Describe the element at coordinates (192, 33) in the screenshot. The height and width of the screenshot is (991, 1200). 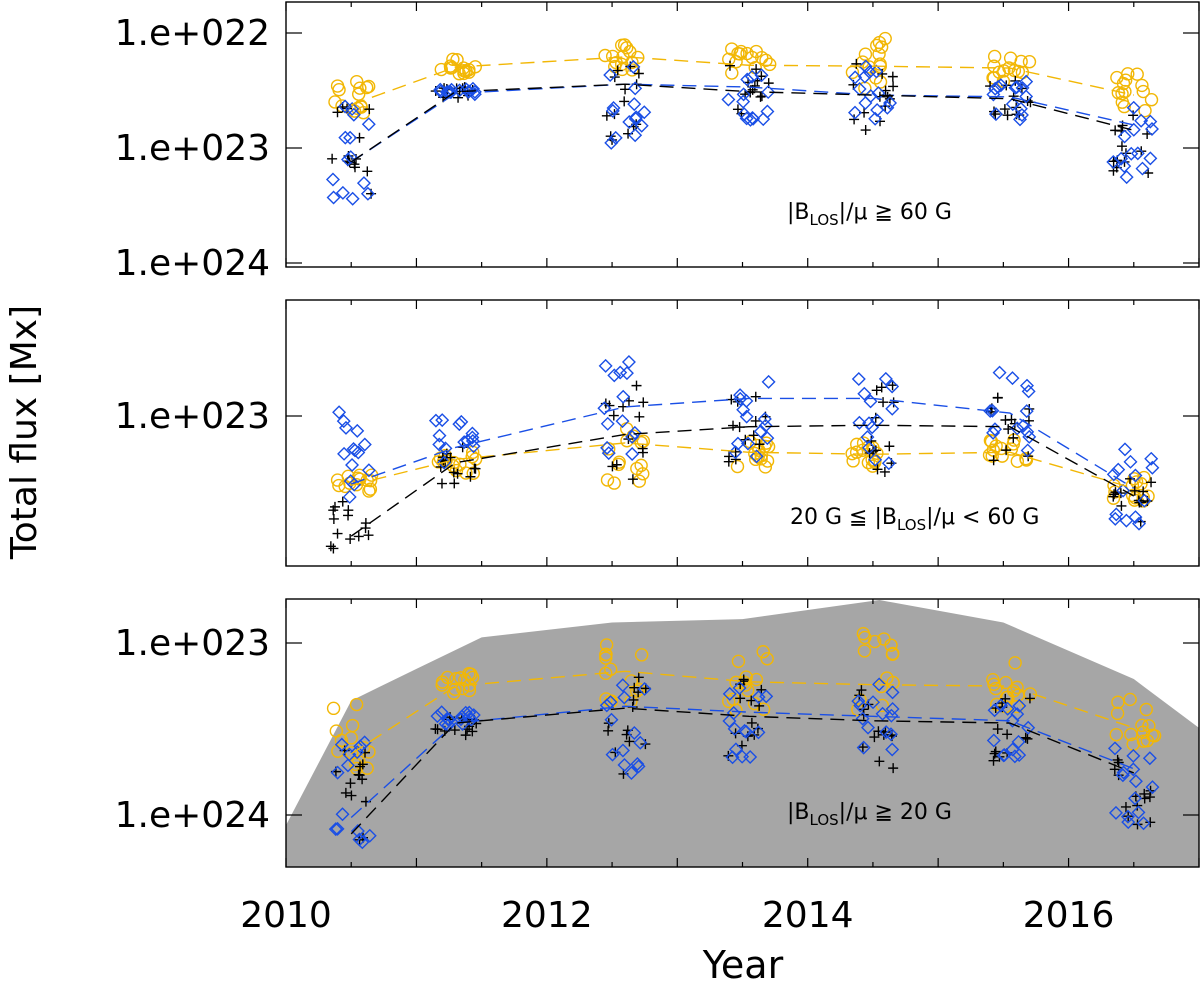
I see `y-tick-label: 1.e+022` at that location.